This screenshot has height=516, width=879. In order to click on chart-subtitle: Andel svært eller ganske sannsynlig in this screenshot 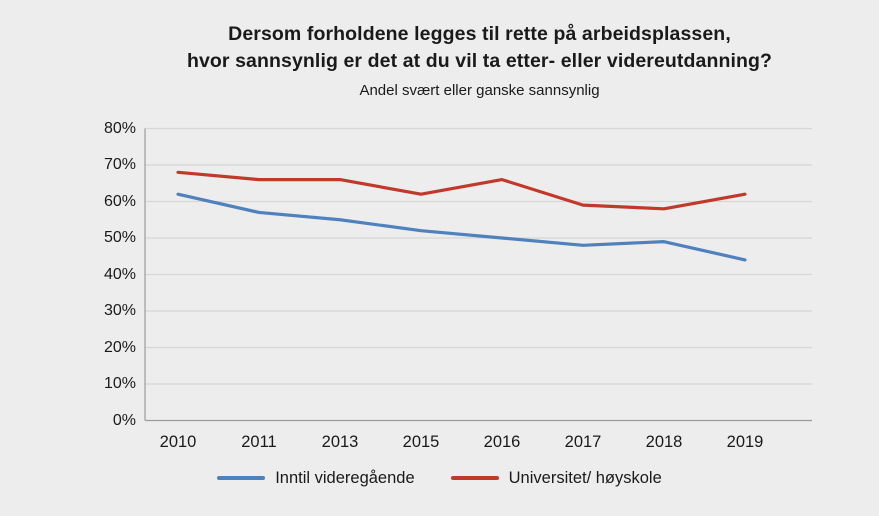, I will do `click(479, 90)`.